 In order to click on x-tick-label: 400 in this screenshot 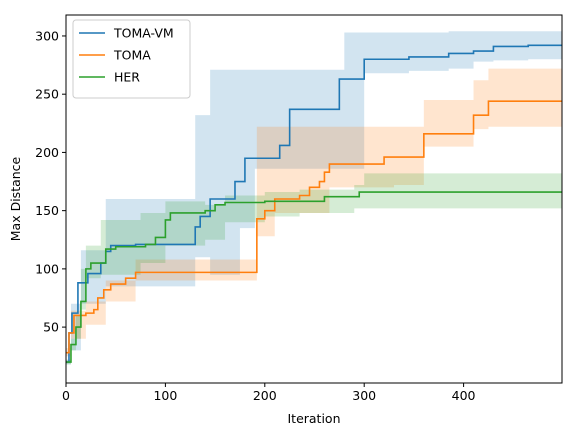, I will do `click(464, 395)`.